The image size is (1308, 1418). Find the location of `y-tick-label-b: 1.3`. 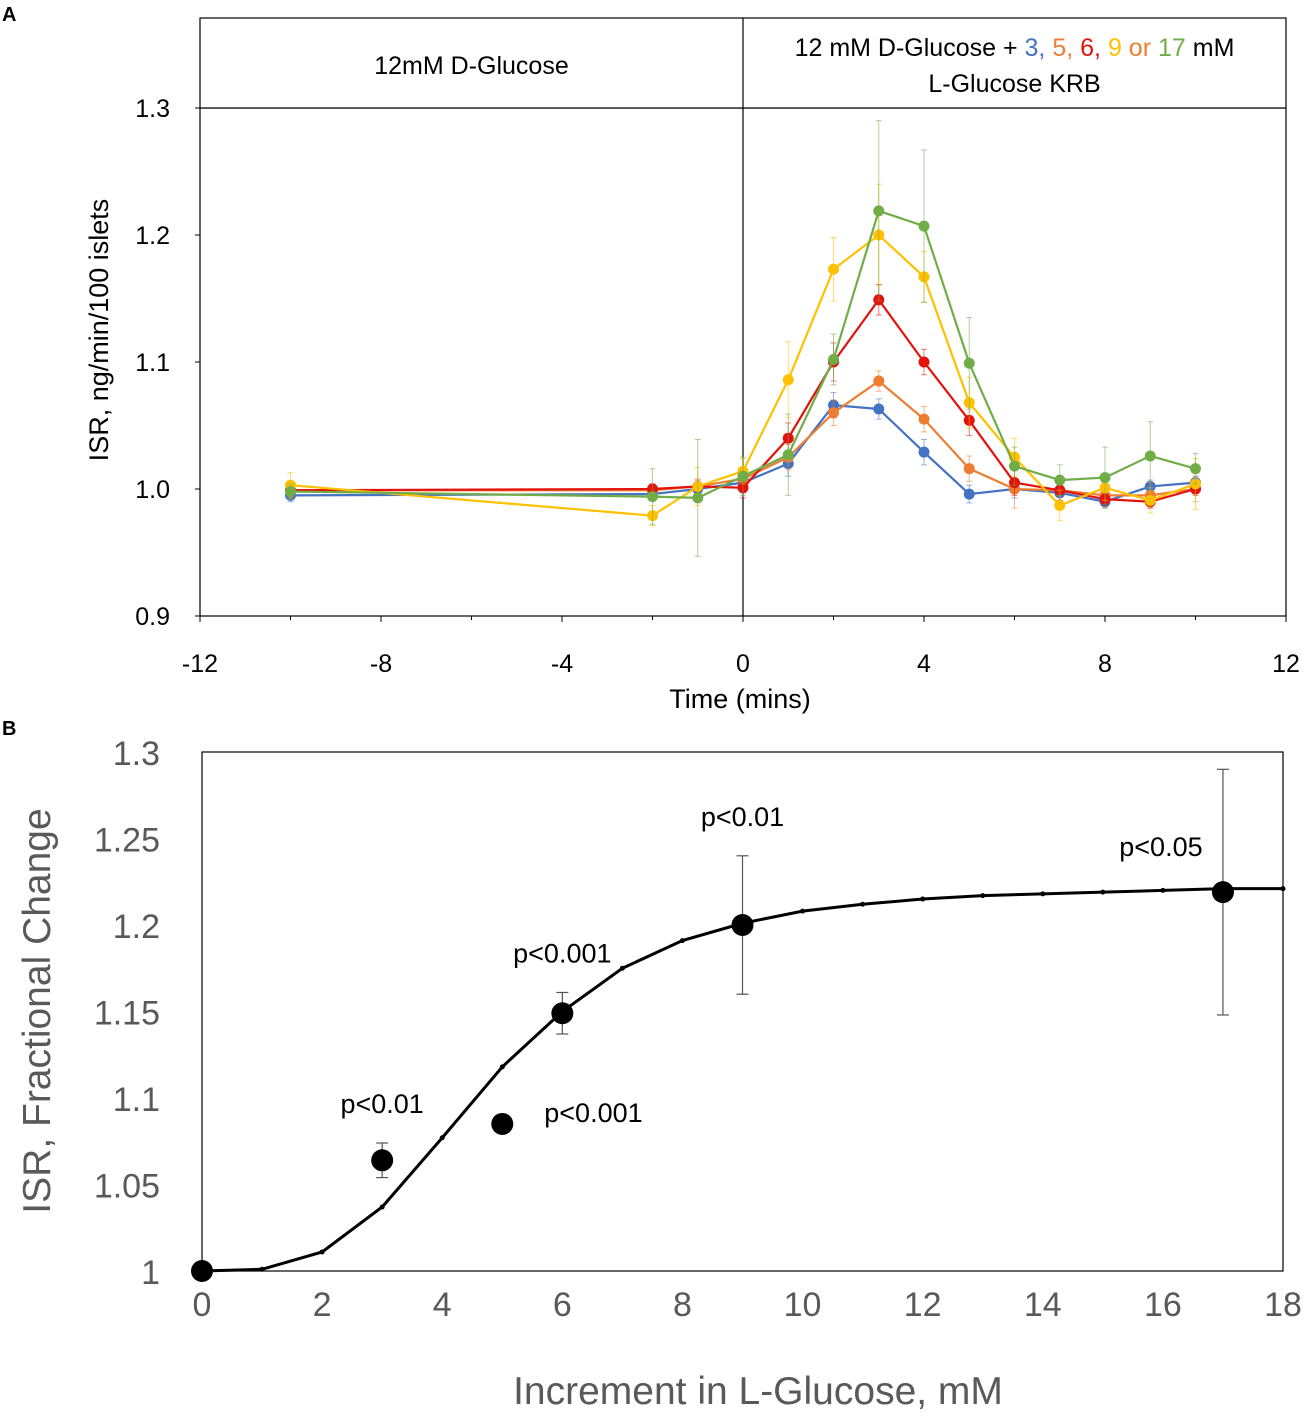

y-tick-label-b: 1.3 is located at coordinates (136, 754).